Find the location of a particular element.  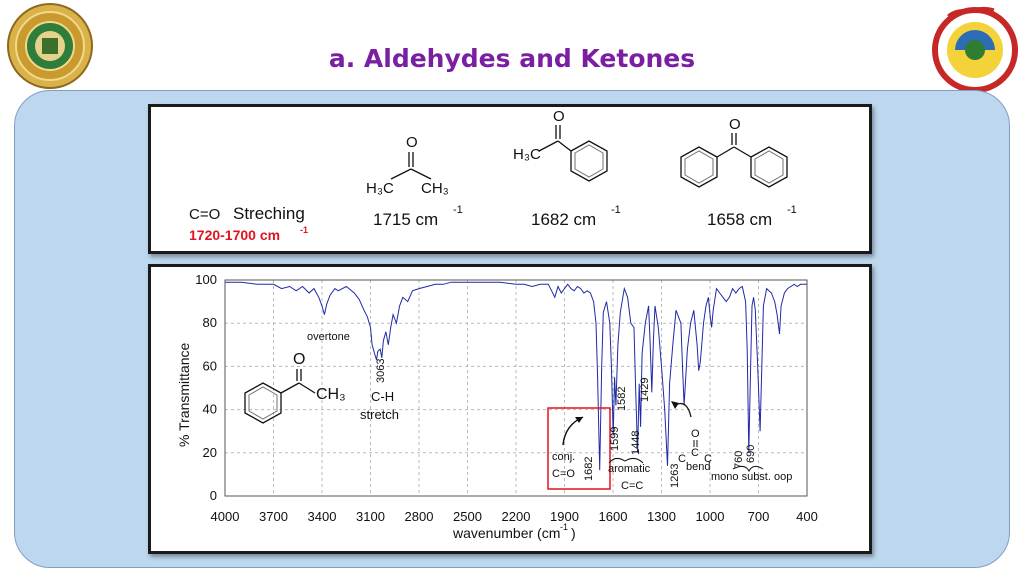

peak-label-1582: 1582 is located at coordinates (622, 399).